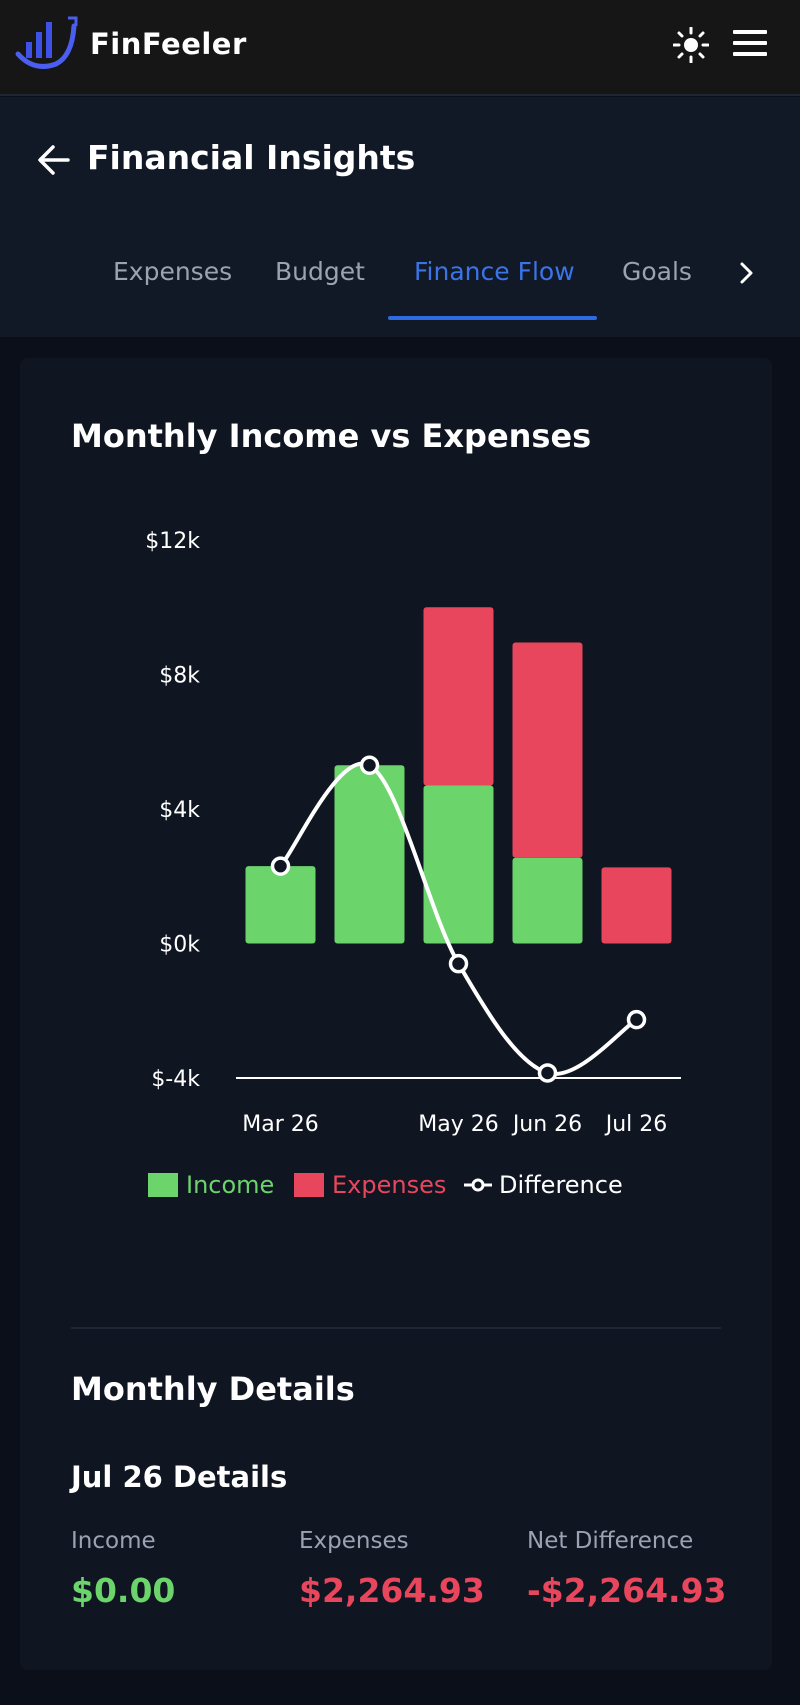 Image resolution: width=800 pixels, height=1705 pixels. What do you see at coordinates (251, 157) in the screenshot?
I see `page-title: Financial Insights` at bounding box center [251, 157].